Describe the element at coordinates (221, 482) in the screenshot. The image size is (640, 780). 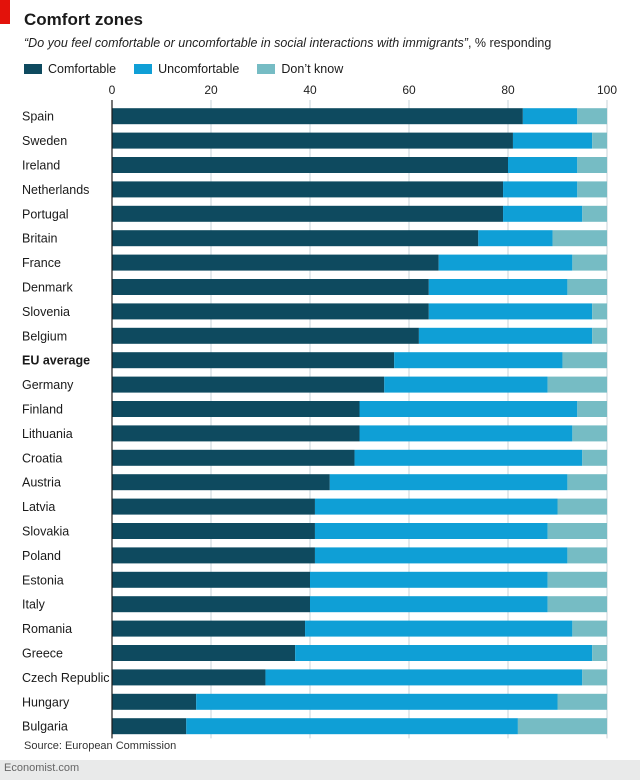
I see `bar-austria-comfortable` at that location.